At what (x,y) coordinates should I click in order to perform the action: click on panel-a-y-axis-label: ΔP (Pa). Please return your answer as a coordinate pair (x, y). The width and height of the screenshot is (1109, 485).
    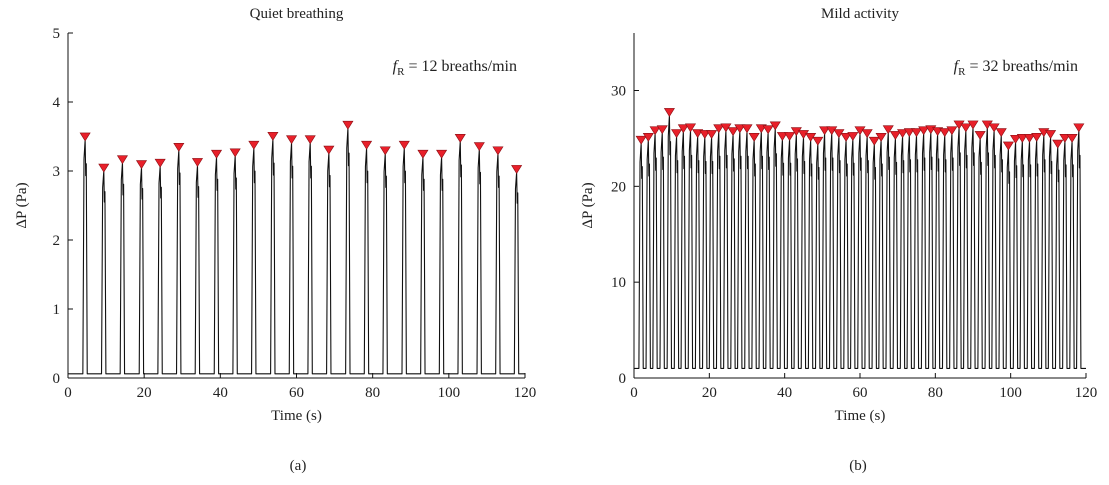
    Looking at the image, I should click on (22, 205).